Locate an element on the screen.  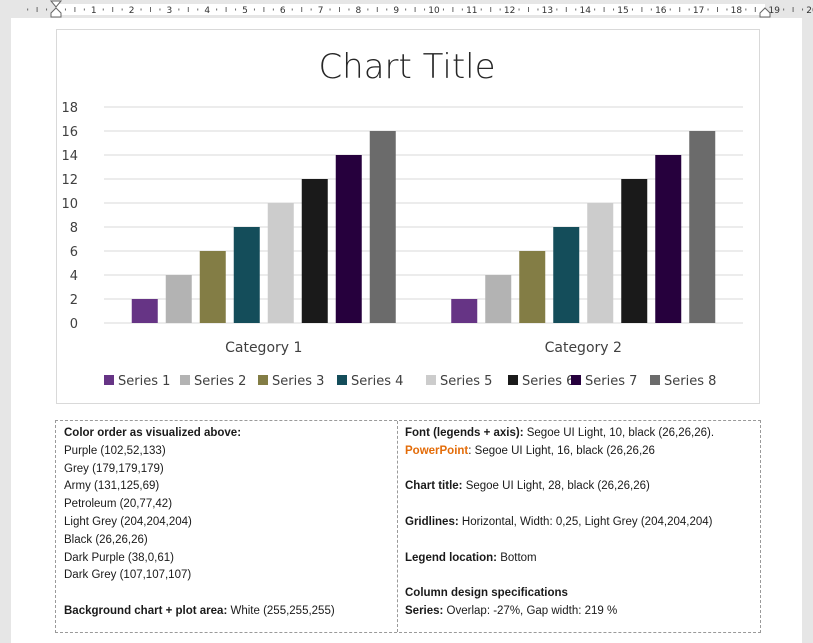
color-entry: Light Grey (204,204,204) is located at coordinates (128, 521).